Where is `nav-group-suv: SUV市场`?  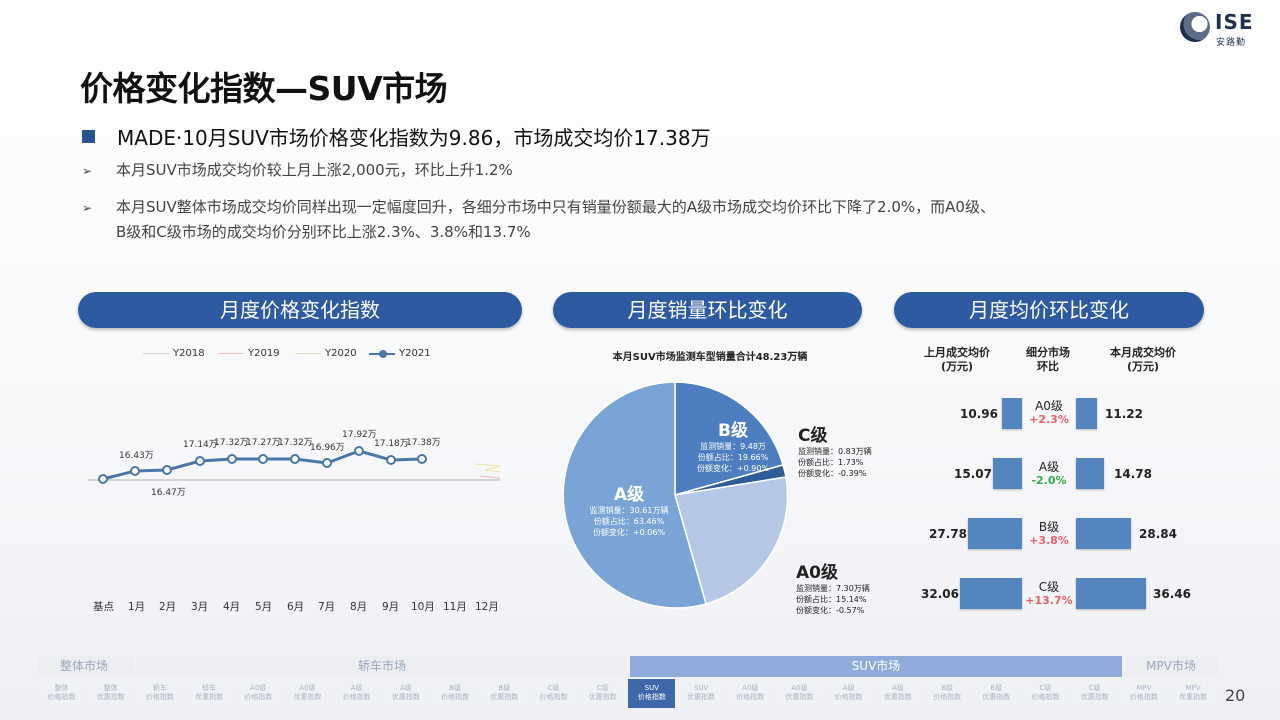
nav-group-suv: SUV市场 is located at coordinates (876, 666).